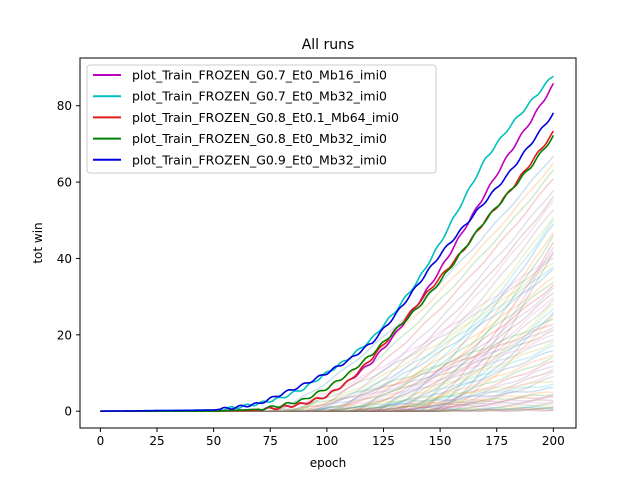 The image size is (640, 480). I want to click on x-tick-label: 200, so click(553, 441).